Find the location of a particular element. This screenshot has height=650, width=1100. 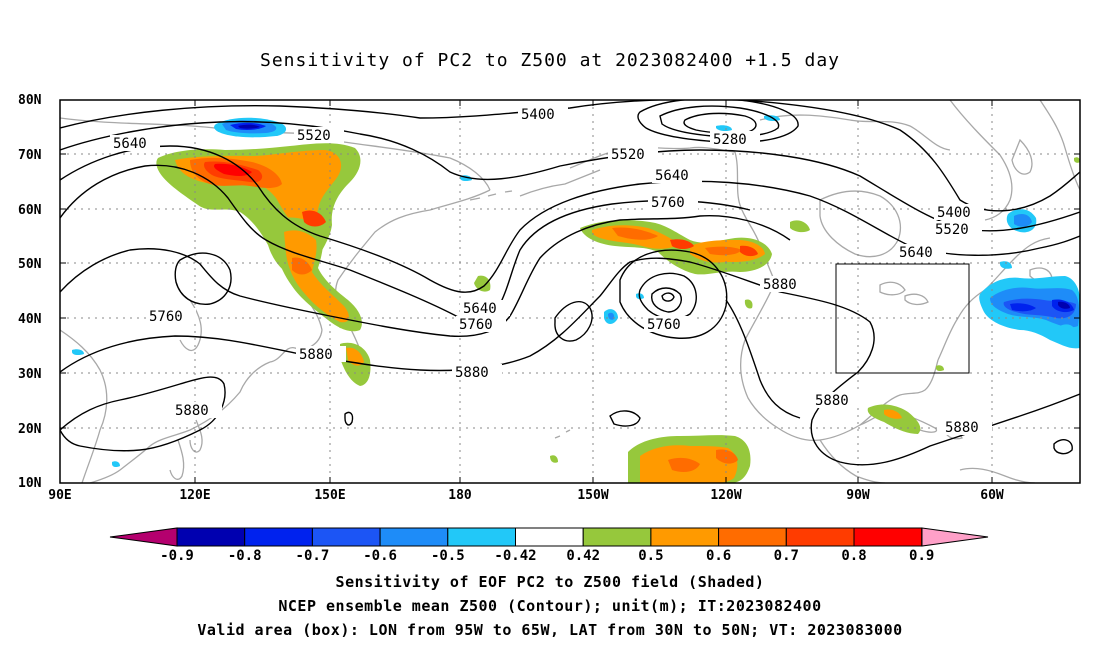

colorbar-label: -0.6 is located at coordinates (380, 556).